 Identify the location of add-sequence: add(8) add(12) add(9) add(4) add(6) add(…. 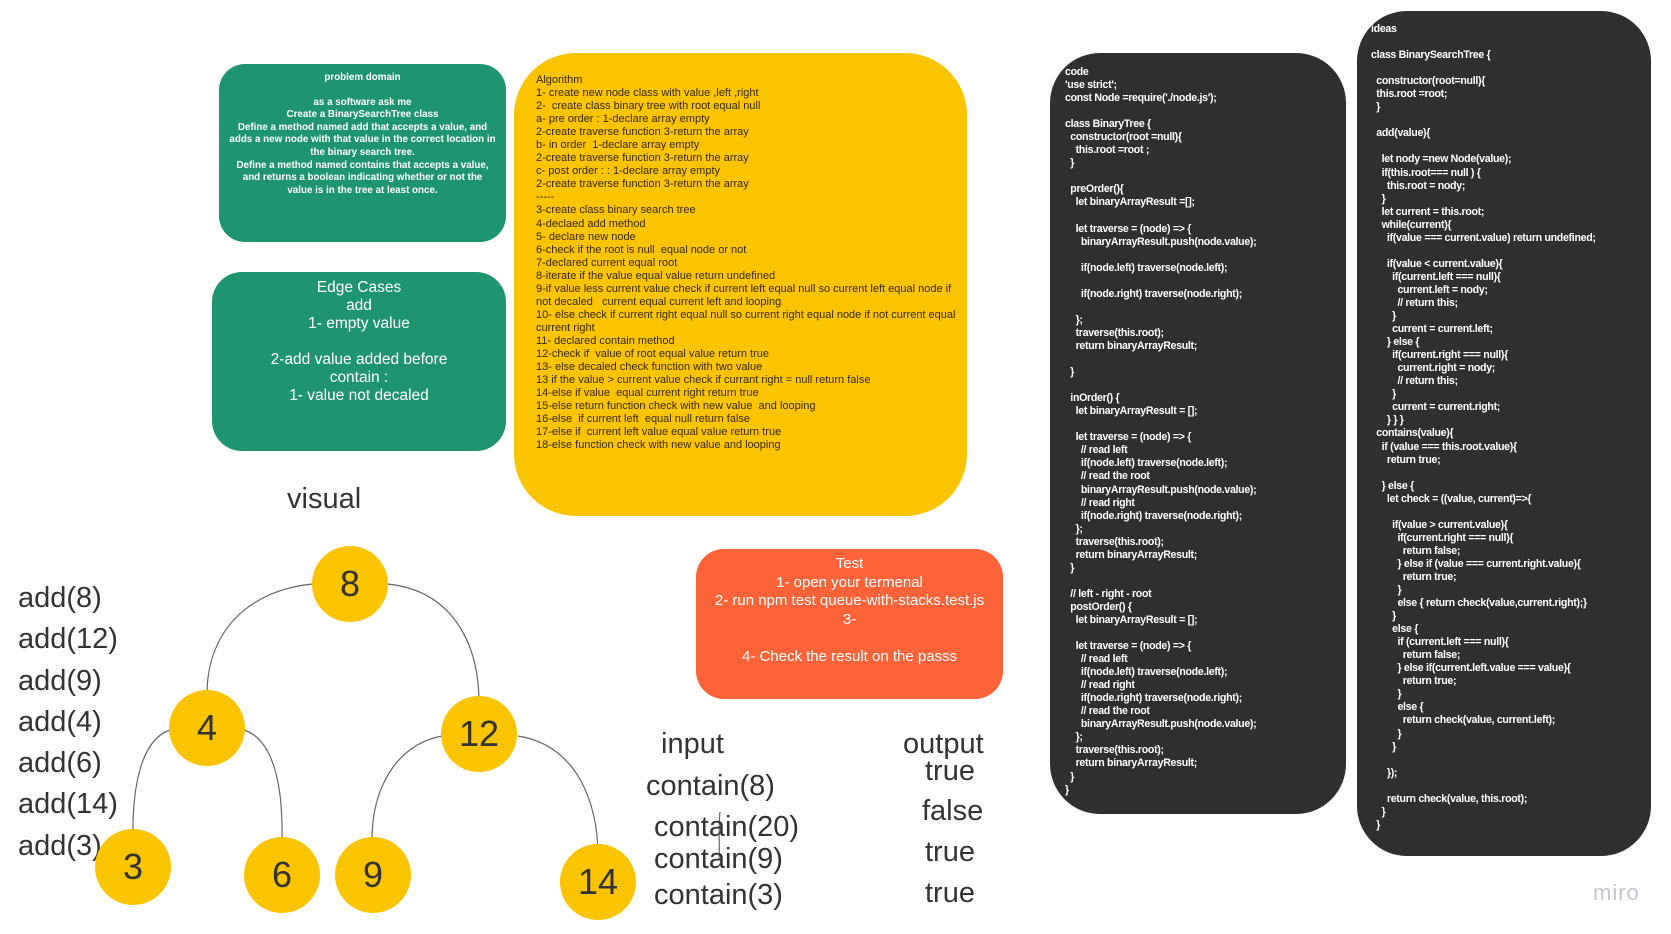
(68, 722).